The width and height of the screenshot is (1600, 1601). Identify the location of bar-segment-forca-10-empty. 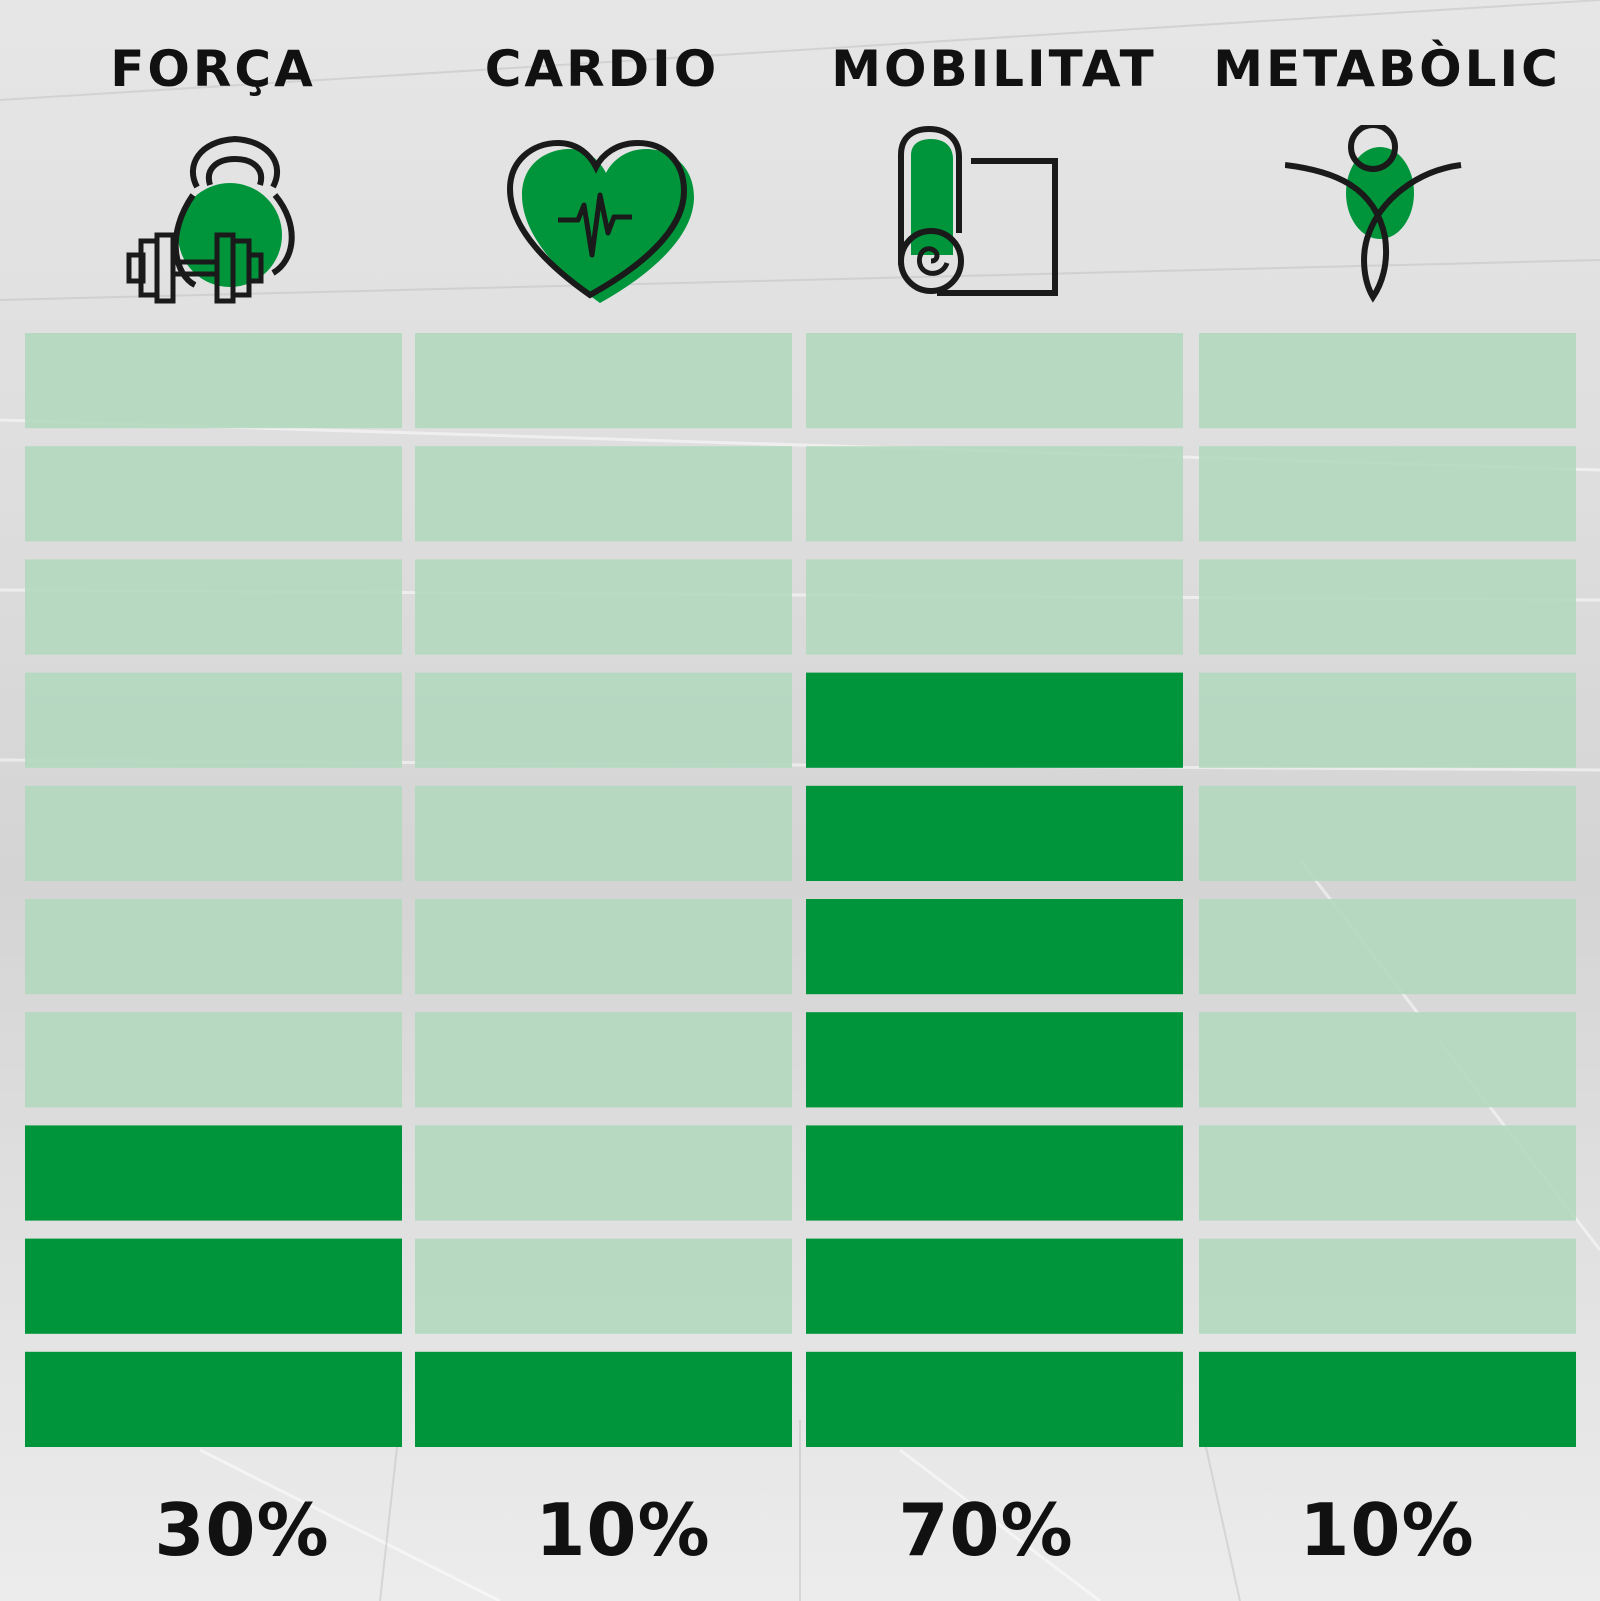
(213, 381).